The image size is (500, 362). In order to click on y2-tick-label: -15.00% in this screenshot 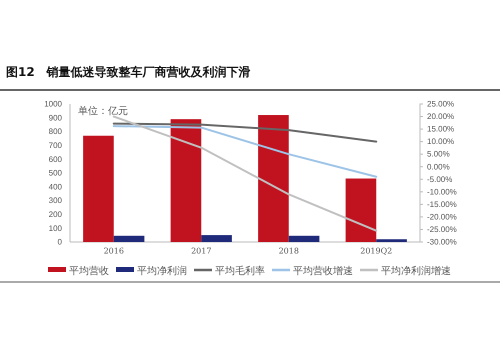, I will do `click(442, 204)`.